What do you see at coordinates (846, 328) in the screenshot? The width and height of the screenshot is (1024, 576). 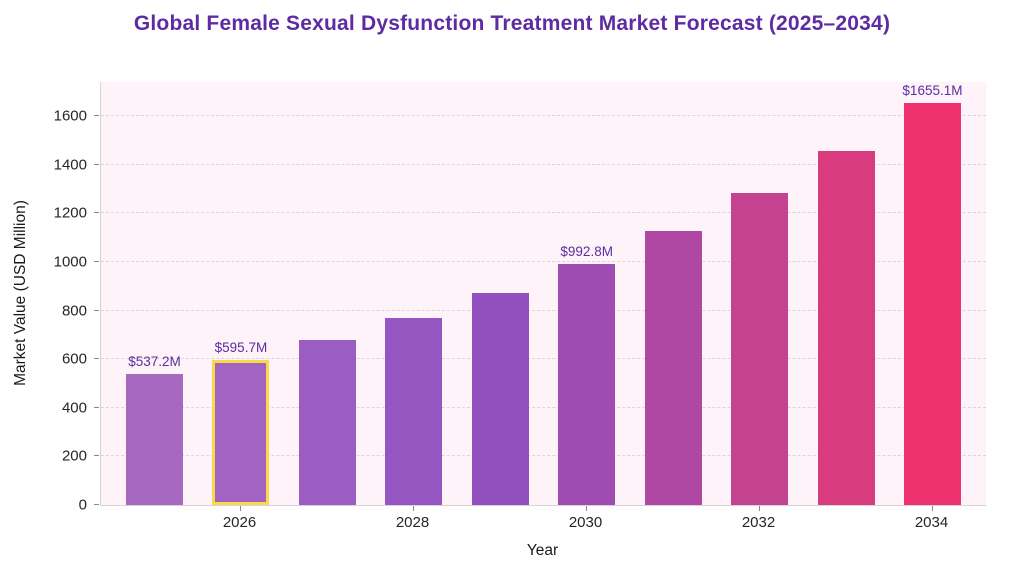 I see `bar-2033` at bounding box center [846, 328].